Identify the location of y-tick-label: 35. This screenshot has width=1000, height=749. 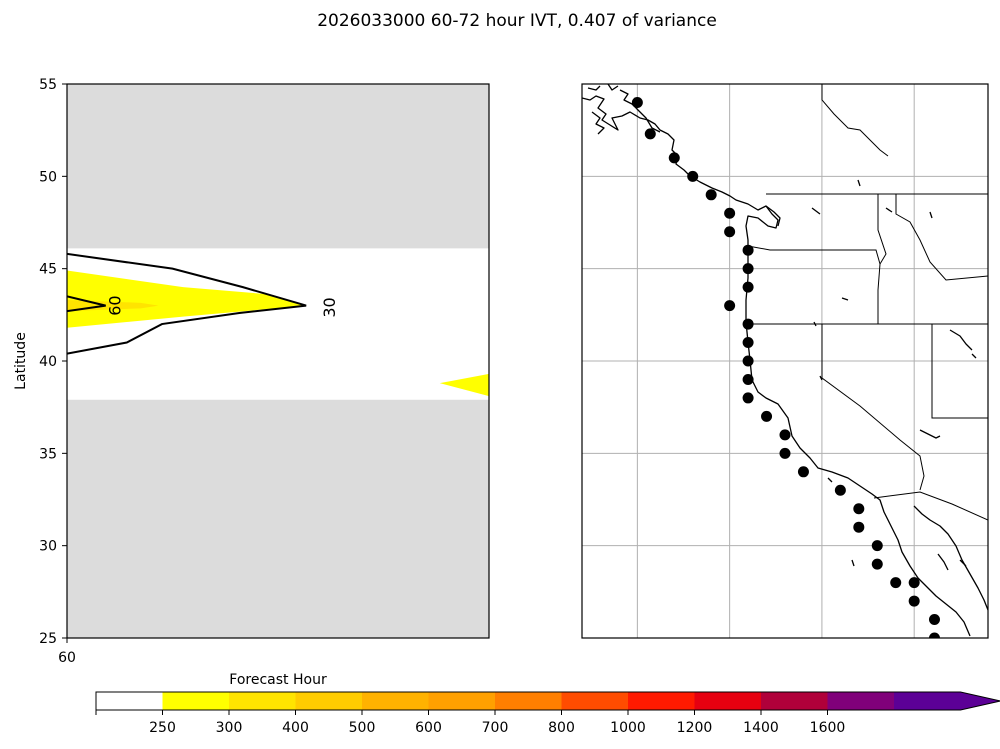
(48, 454).